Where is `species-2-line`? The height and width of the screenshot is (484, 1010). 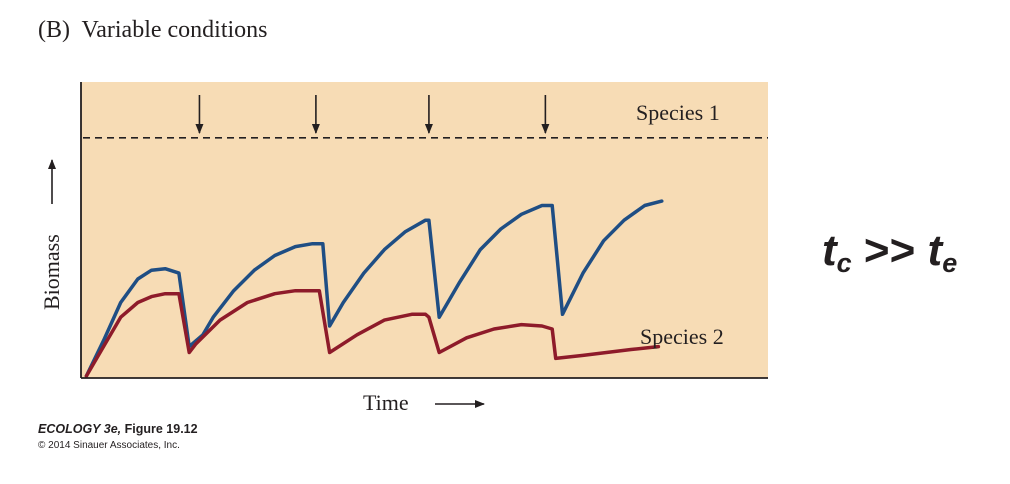 species-2-line is located at coordinates (372, 333).